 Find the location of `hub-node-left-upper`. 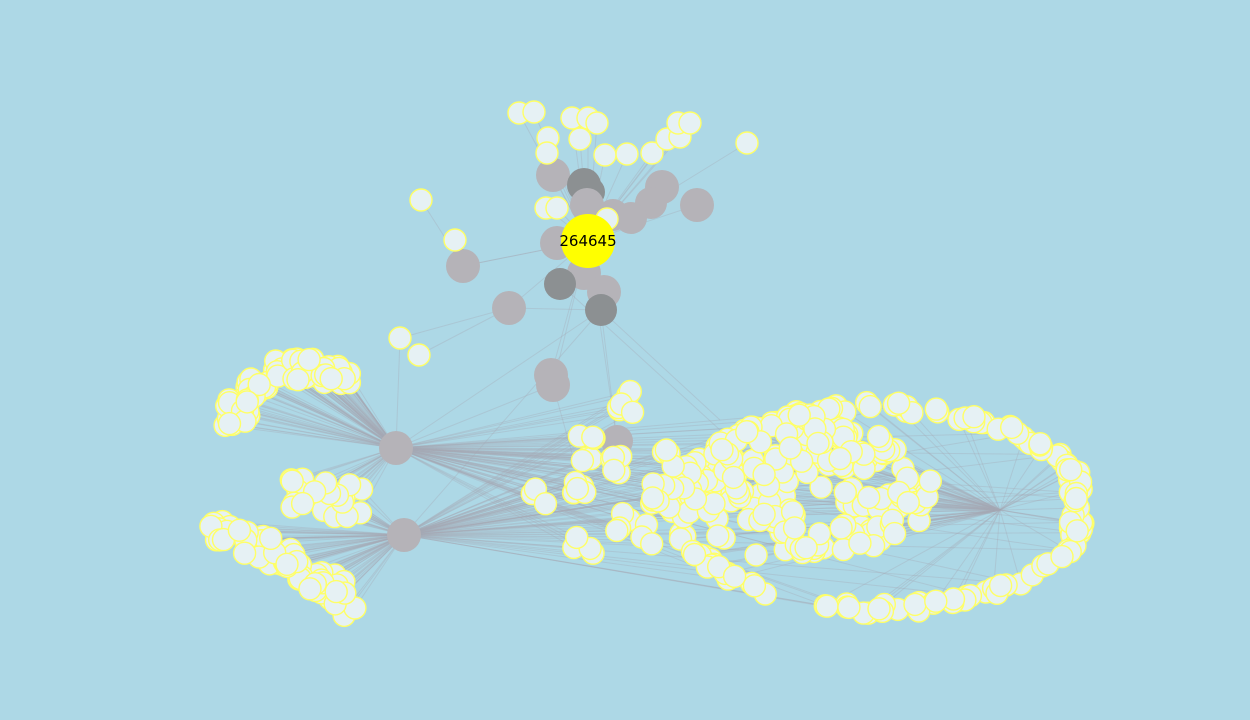

hub-node-left-upper is located at coordinates (396, 448).